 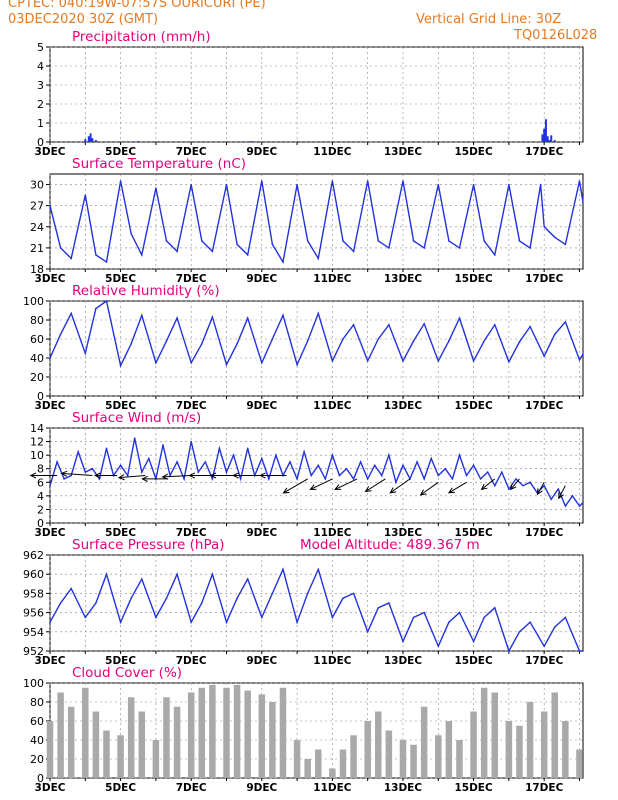 What do you see at coordinates (261, 406) in the screenshot?
I see `x-tick-label: 9DEC` at bounding box center [261, 406].